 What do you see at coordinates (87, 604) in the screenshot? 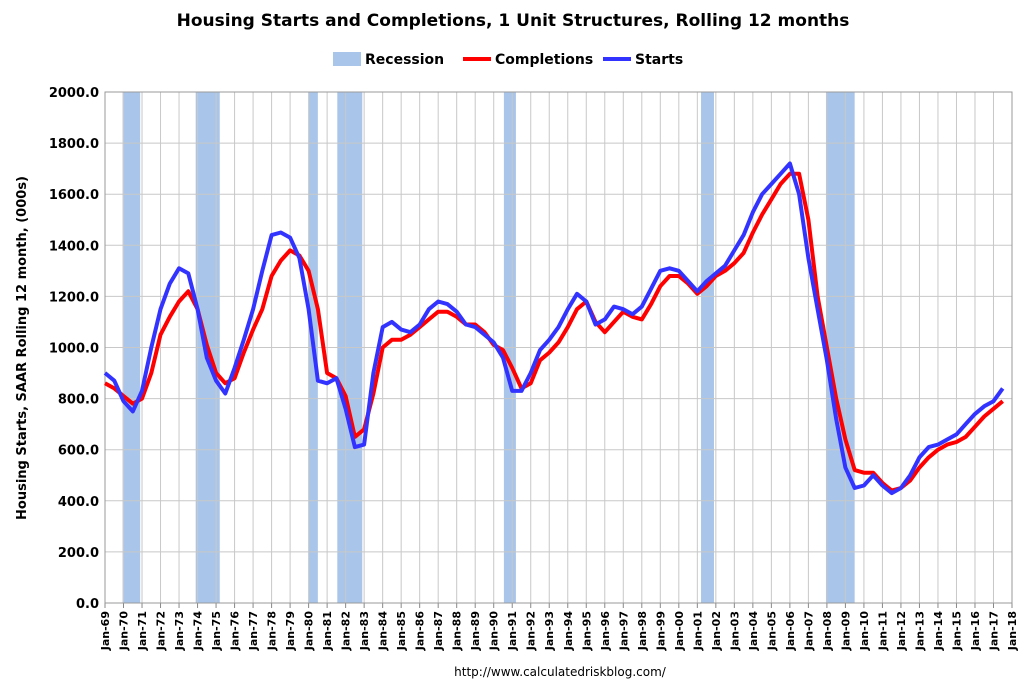
I see `y-tick-label: 0.0` at bounding box center [87, 604].